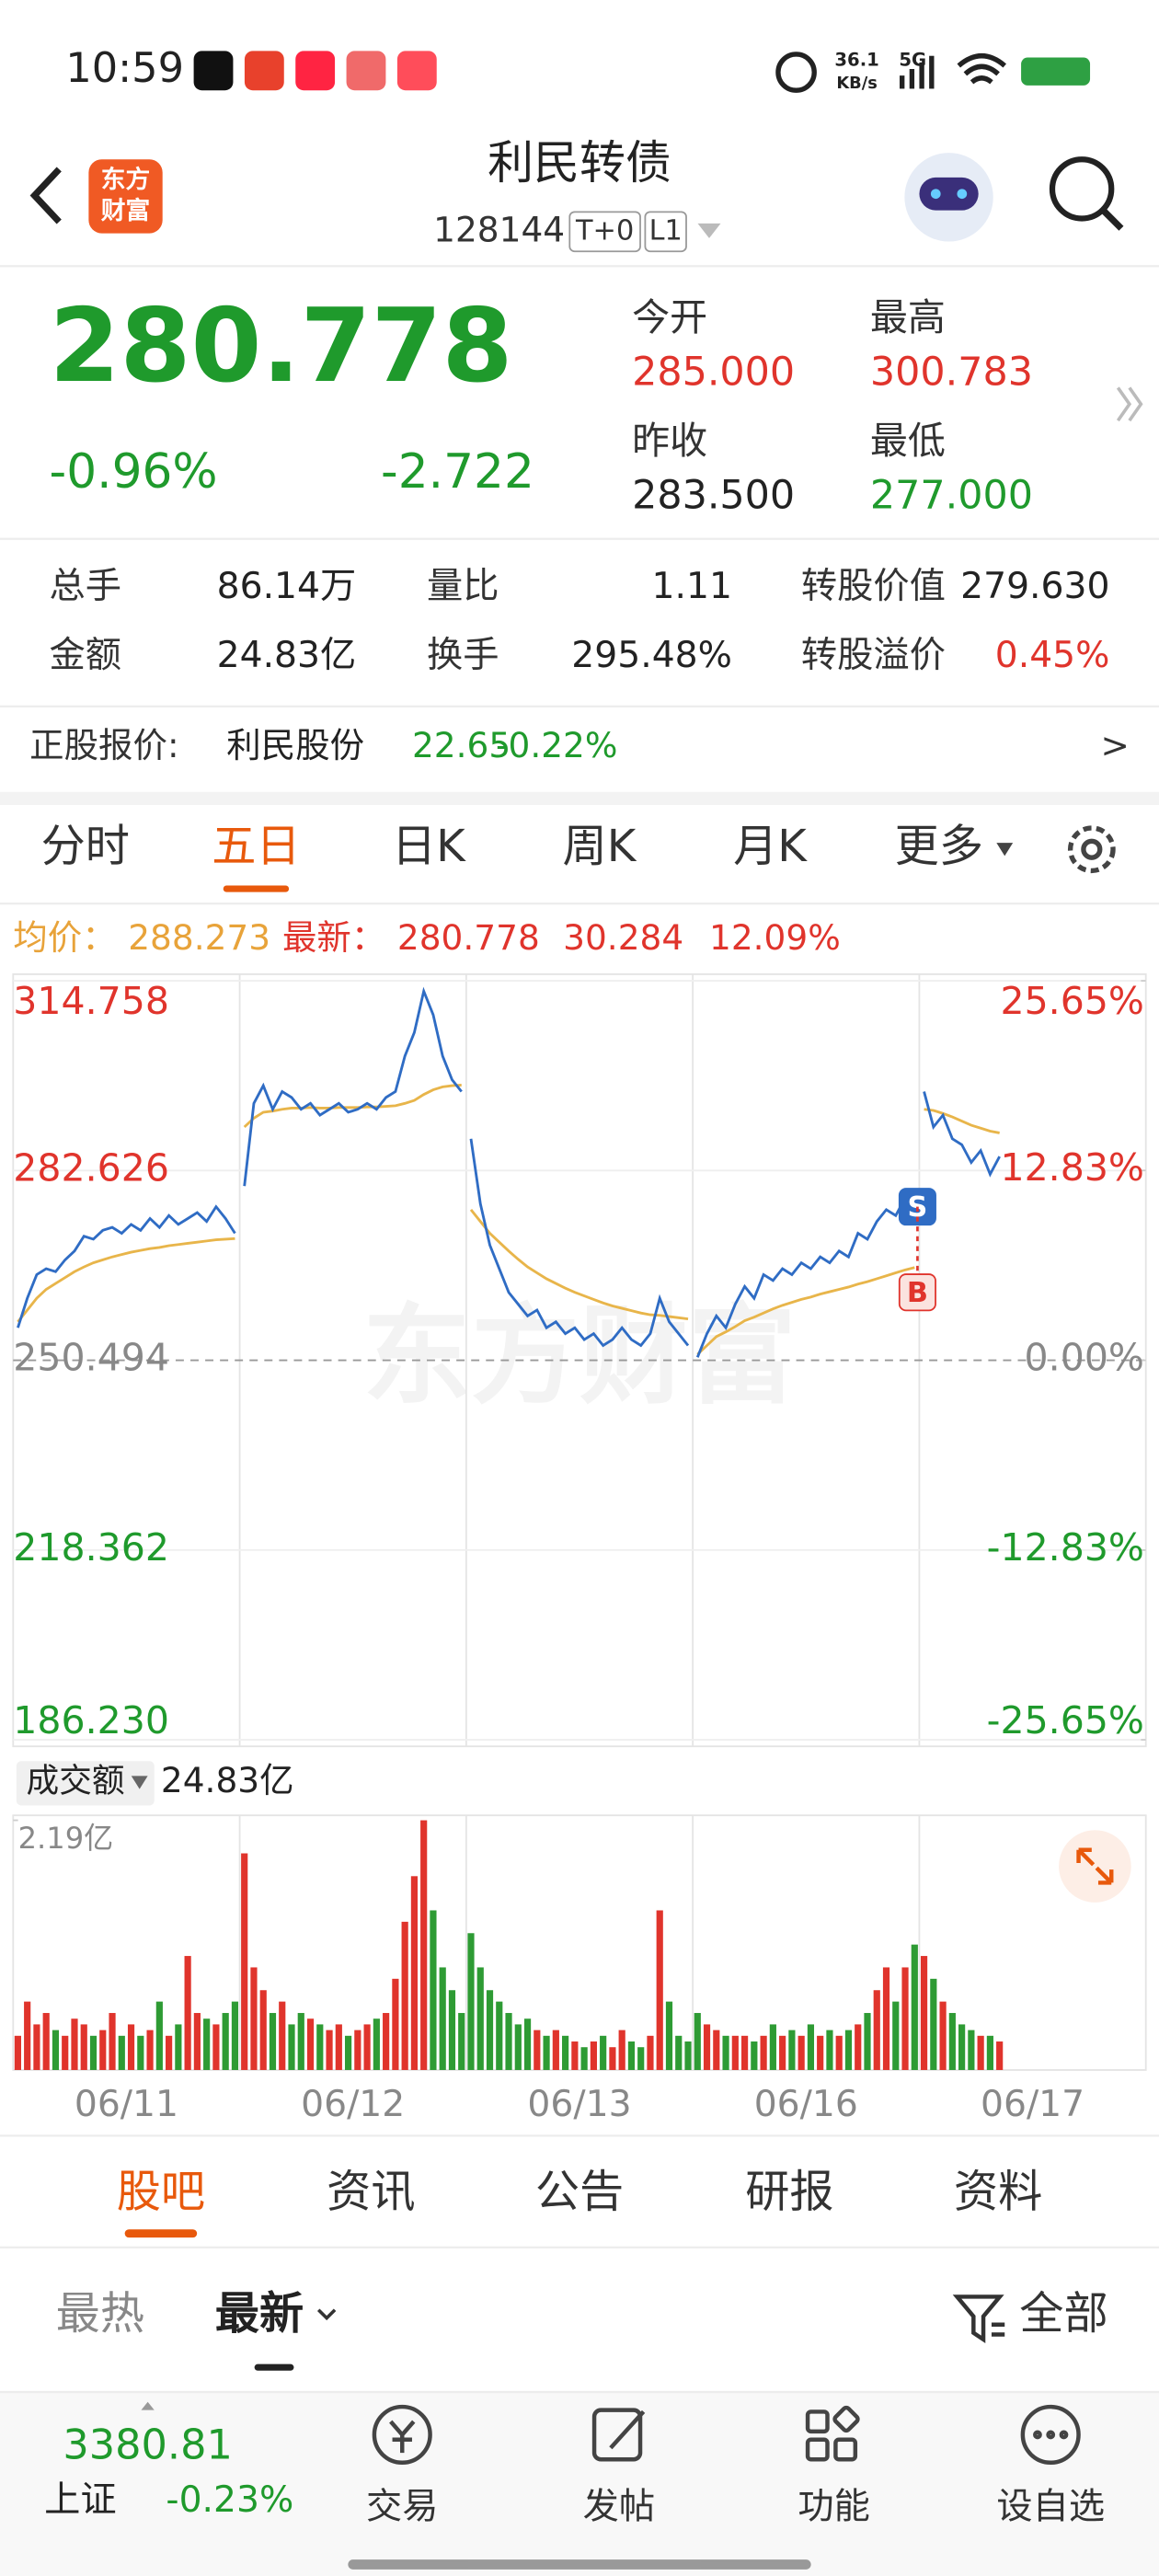  I want to click on x-tick-label: 06/11, so click(126, 2104).